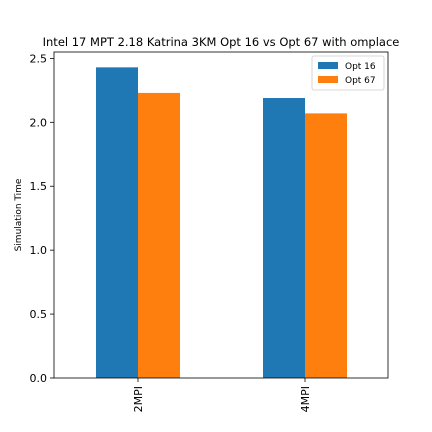  I want to click on y-tick-label: 2.0, so click(39, 122).